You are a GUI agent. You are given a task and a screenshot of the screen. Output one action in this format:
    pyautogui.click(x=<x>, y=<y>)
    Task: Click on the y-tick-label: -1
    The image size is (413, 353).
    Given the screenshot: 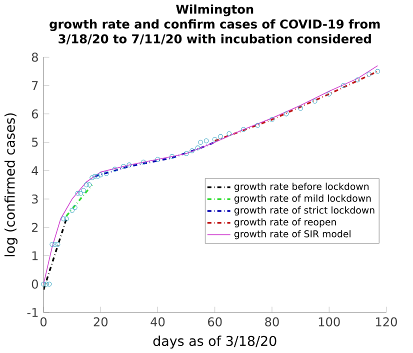 What is the action you would take?
    pyautogui.click(x=32, y=312)
    